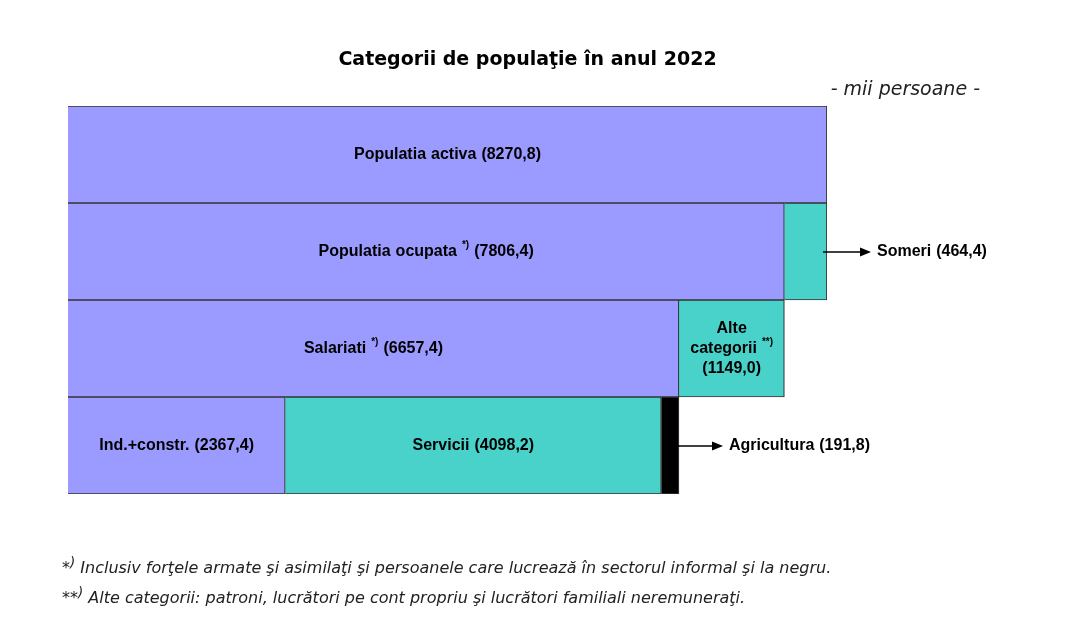 This screenshot has width=1072, height=624. Describe the element at coordinates (177, 444) in the screenshot. I see `data-label: Ind.+constr. (2367,4)` at that location.